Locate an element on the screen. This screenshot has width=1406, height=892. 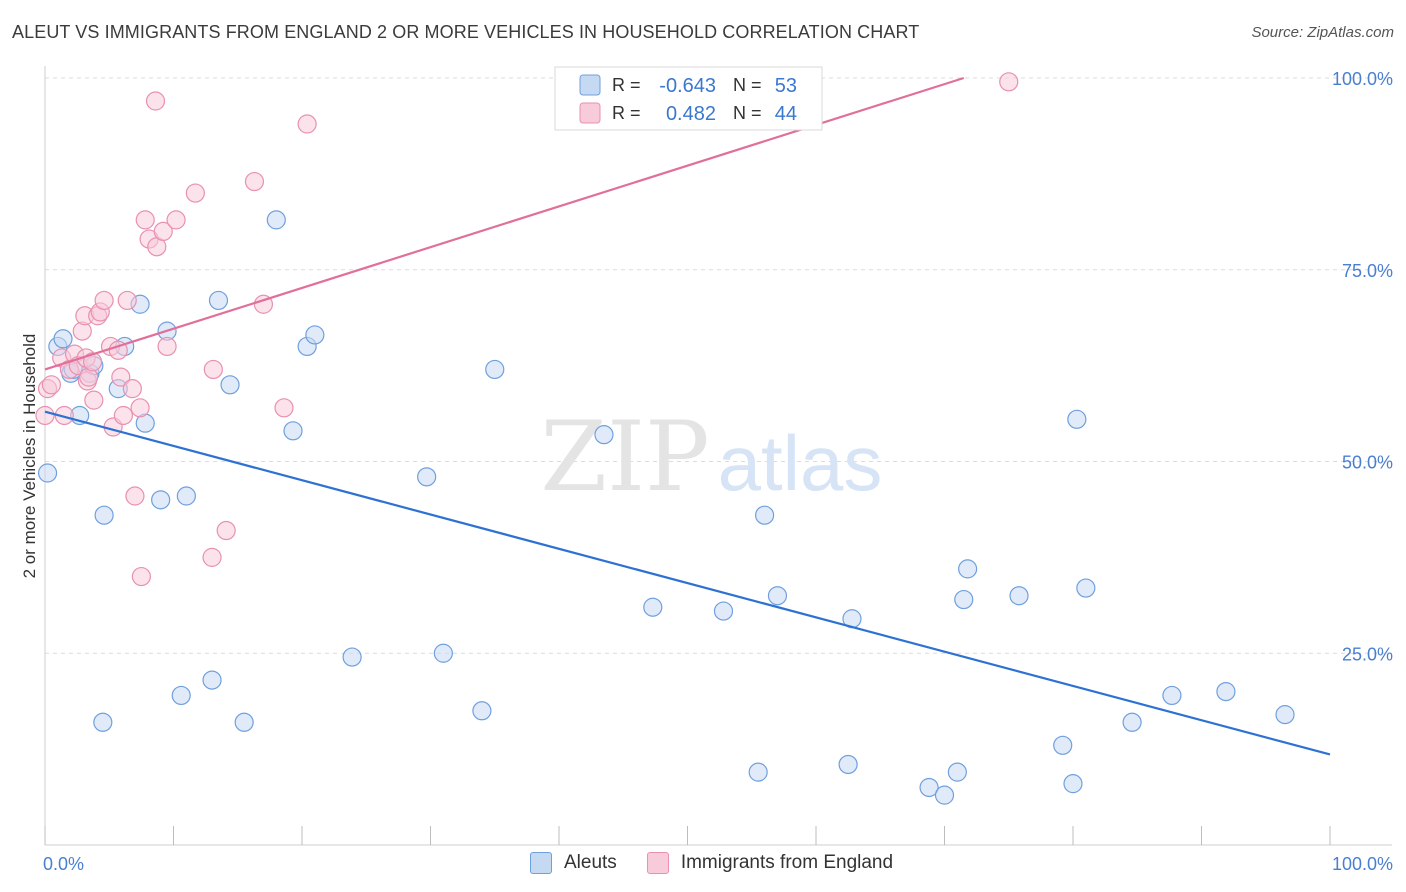
y-tick-label: 100.0% is located at coordinates (1362, 79).